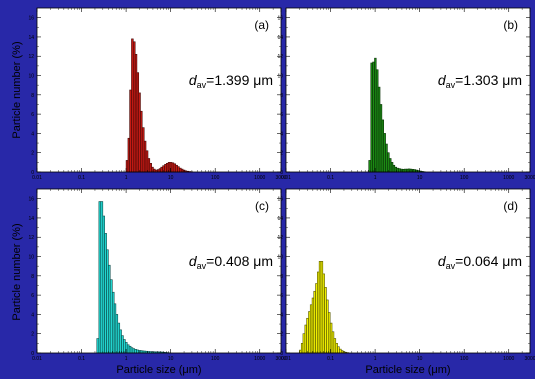 Image resolution: width=535 pixels, height=379 pixels. What do you see at coordinates (17, 89) in the screenshot?
I see `y-axis-label-top: Particle number (%)` at bounding box center [17, 89].